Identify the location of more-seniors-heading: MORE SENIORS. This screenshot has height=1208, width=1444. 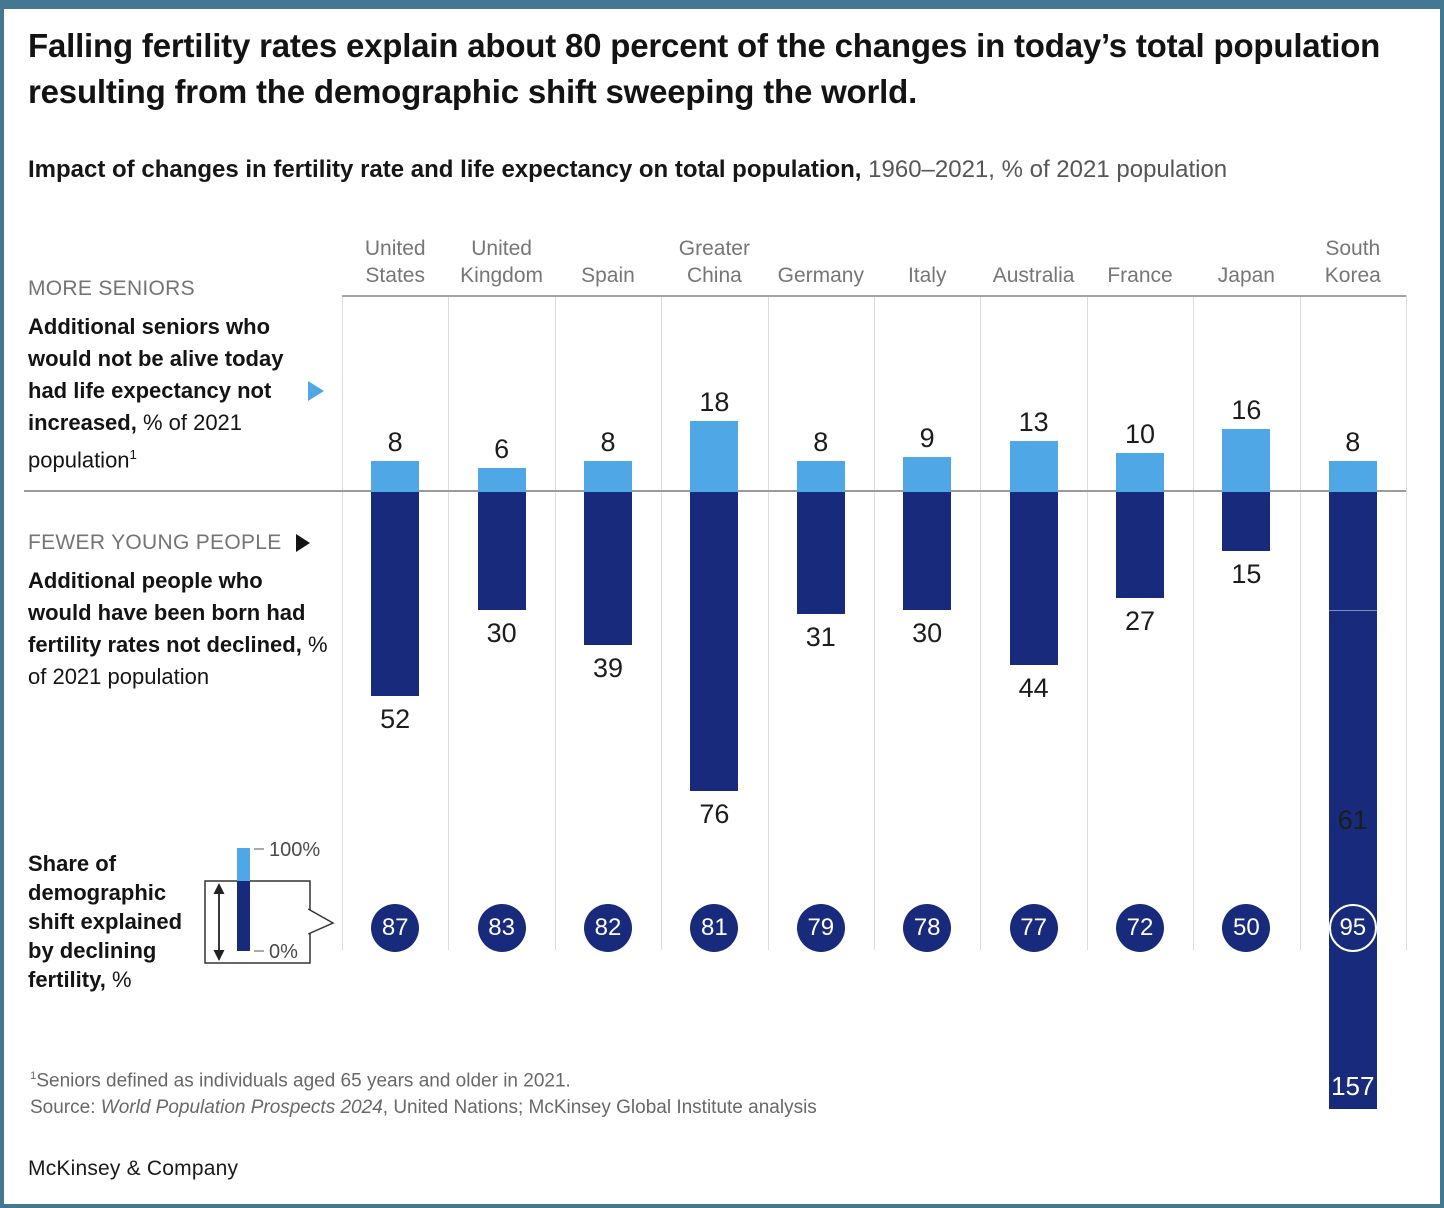
(111, 288).